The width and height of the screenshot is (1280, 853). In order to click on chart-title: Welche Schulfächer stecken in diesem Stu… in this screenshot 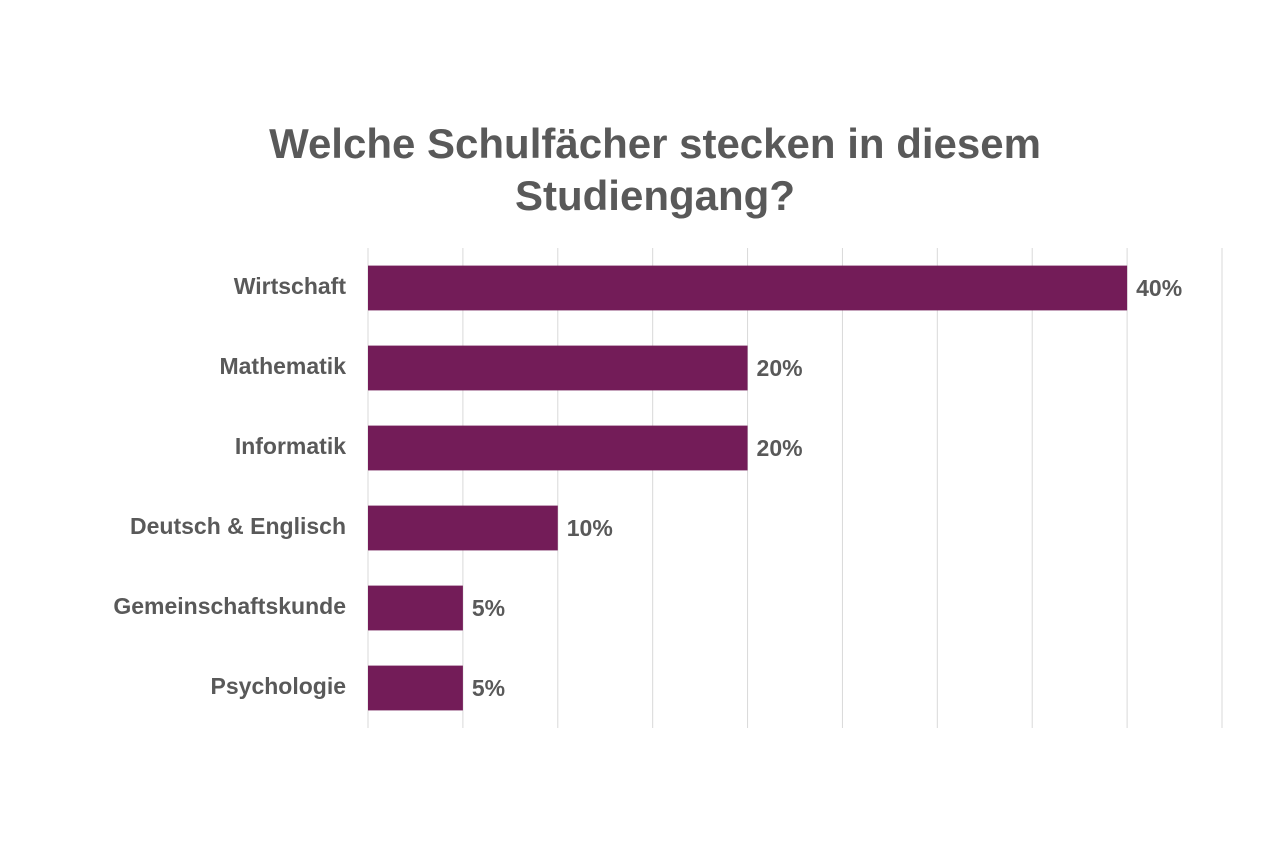, I will do `click(655, 169)`.